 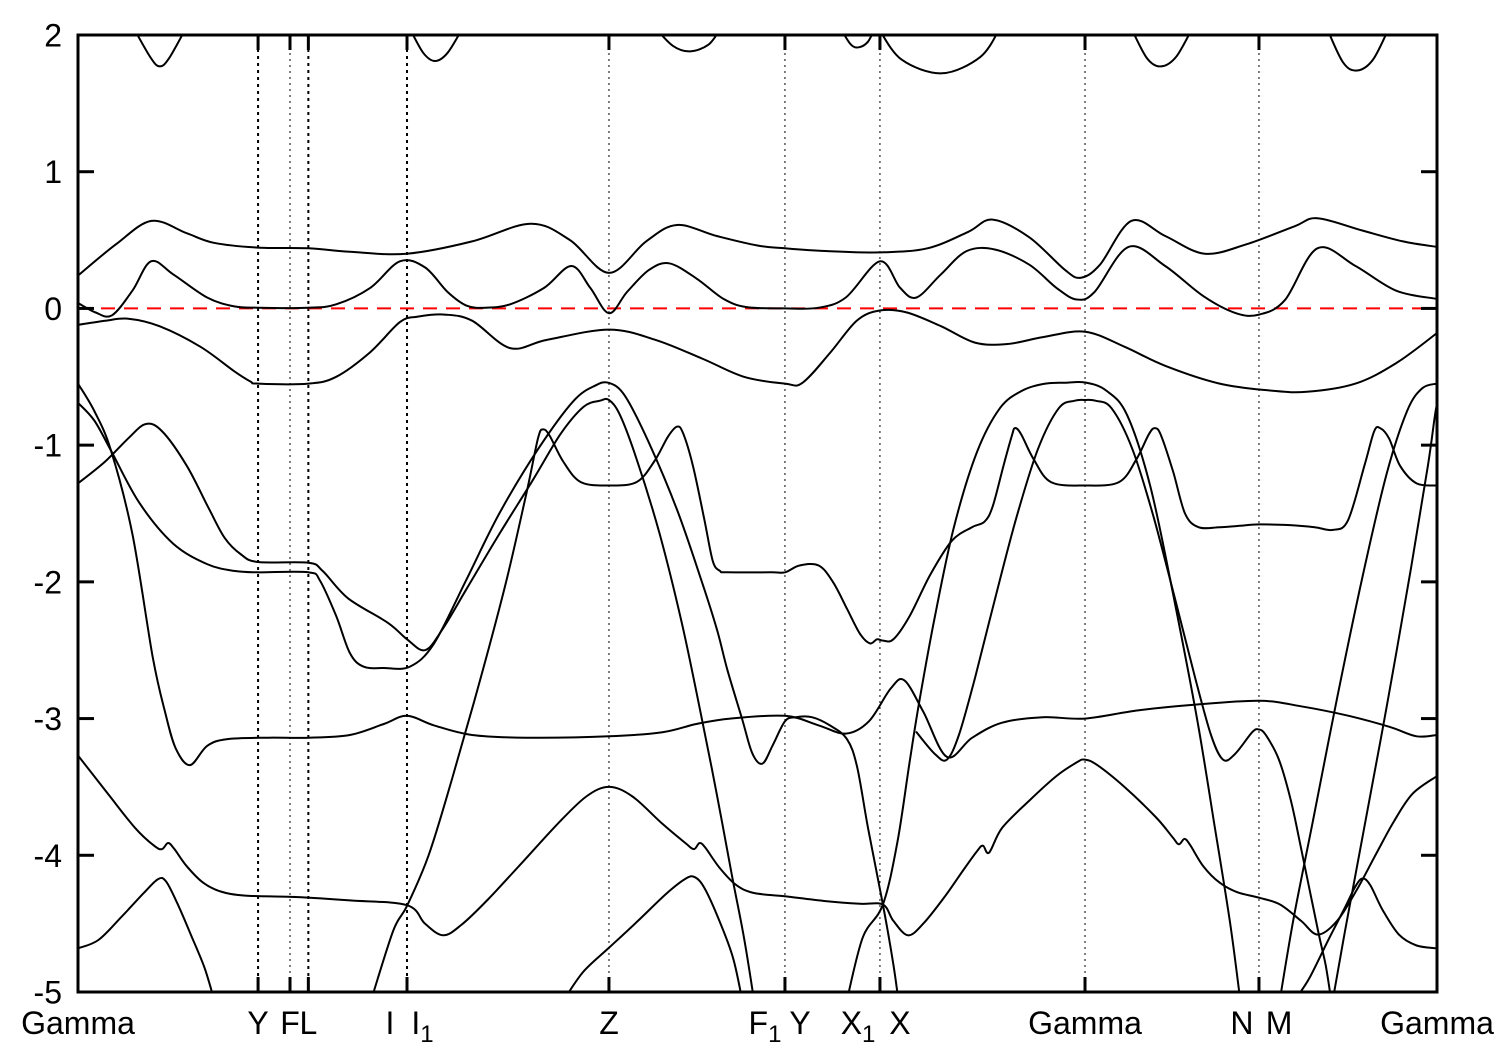 I want to click on kpoint-label-x1: X1, so click(x=858, y=1026).